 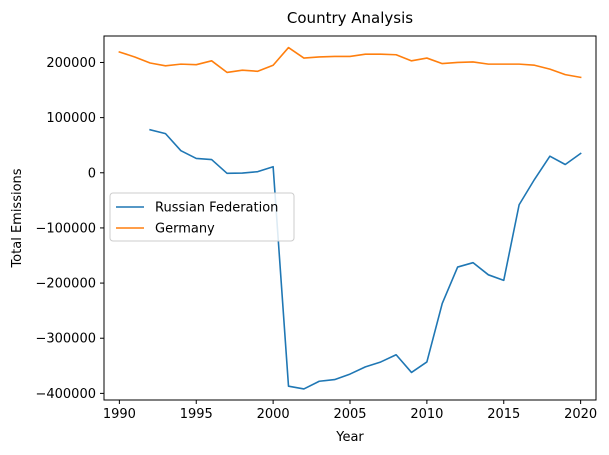 I want to click on y-axis-label: Total Emissions, so click(x=17, y=218).